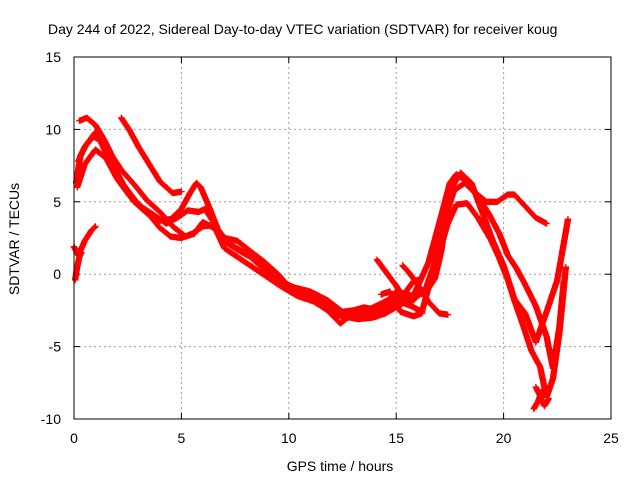 This screenshot has width=640, height=480. What do you see at coordinates (344, 438) in the screenshot?
I see `x-tick-labels: 0 5 10 15 20 25` at bounding box center [344, 438].